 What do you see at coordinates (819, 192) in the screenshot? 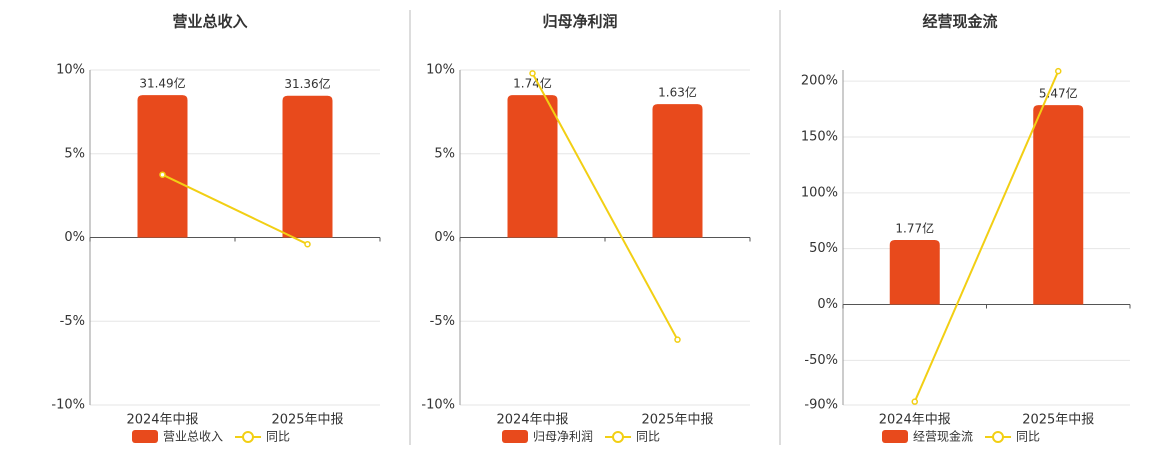
I see `y-tick-label: 100%` at bounding box center [819, 192].